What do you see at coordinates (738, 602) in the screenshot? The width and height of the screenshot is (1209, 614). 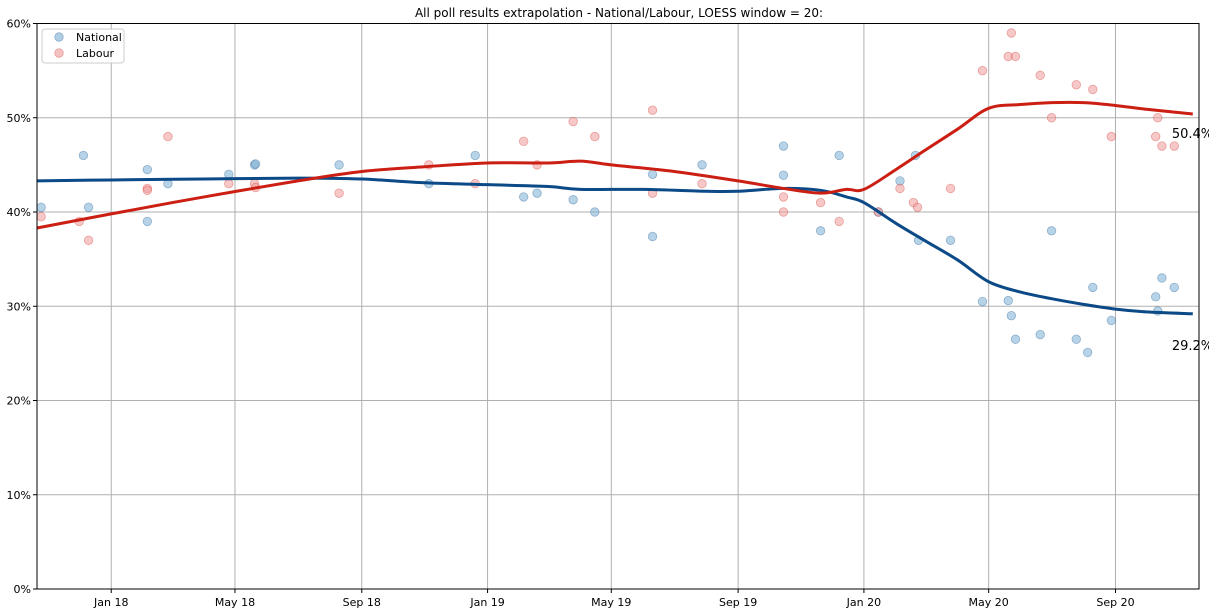 I see `x-tick-label: Sep 19` at bounding box center [738, 602].